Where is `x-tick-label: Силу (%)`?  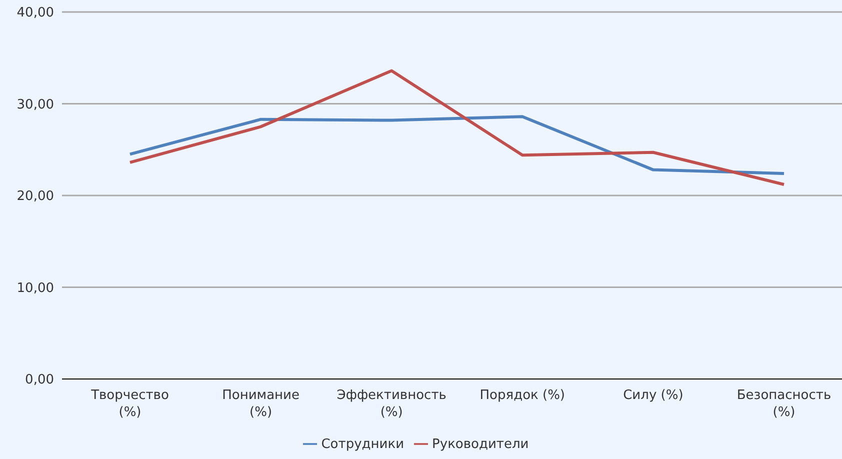
x-tick-label: Силу (%) is located at coordinates (653, 395).